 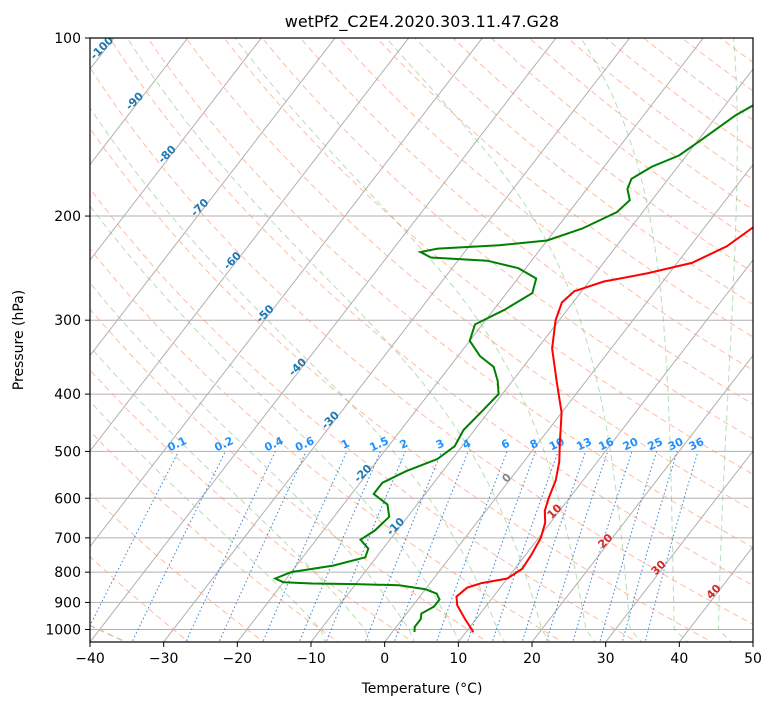 I want to click on y-tick-label: 900, so click(x=67, y=603).